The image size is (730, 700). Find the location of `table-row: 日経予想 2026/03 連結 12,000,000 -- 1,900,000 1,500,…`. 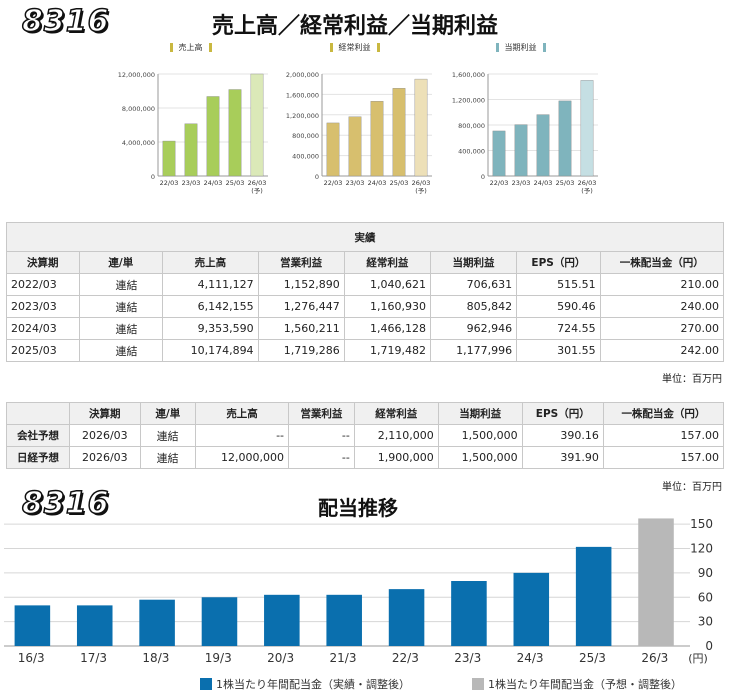

table-row: 日経予想 2026/03 連結 12,000,000 -- 1,900,000 1,500,… is located at coordinates (365, 457).